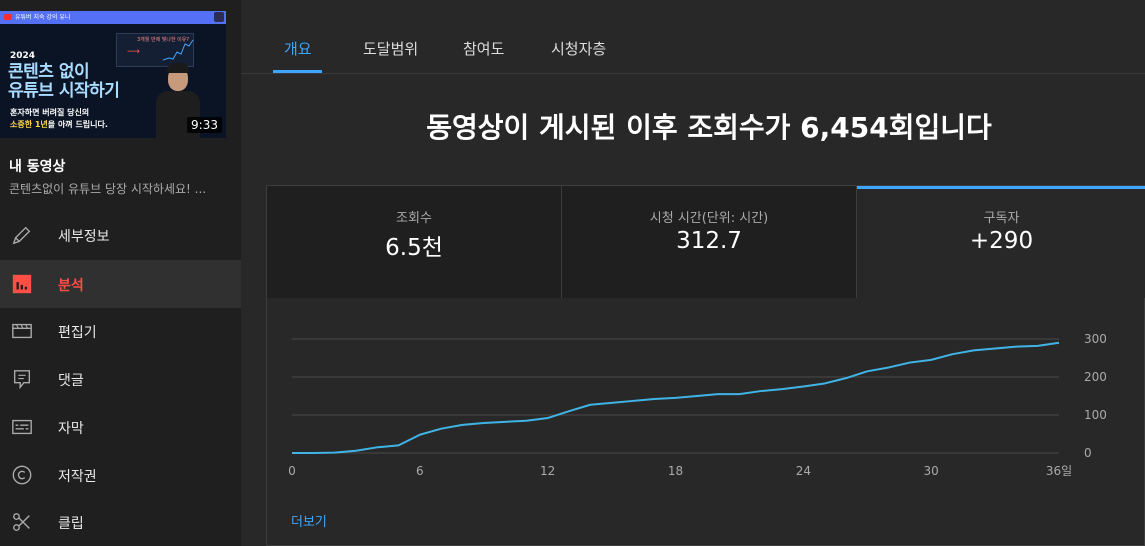 Image resolution: width=1145 pixels, height=546 pixels. Describe the element at coordinates (1095, 415) in the screenshot. I see `y-tick-label: 100` at that location.